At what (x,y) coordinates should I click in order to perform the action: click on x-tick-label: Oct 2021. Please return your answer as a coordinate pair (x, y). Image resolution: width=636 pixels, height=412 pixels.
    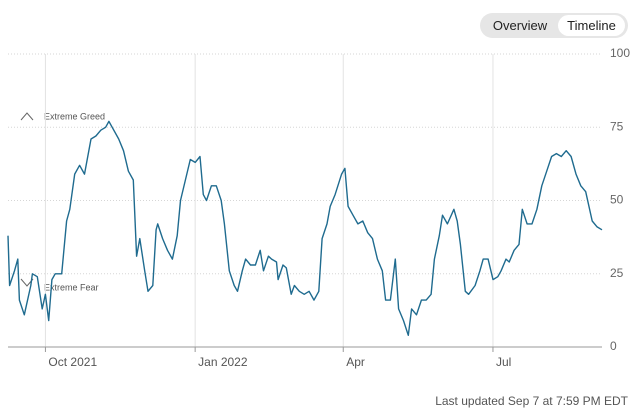
    Looking at the image, I should click on (72, 362).